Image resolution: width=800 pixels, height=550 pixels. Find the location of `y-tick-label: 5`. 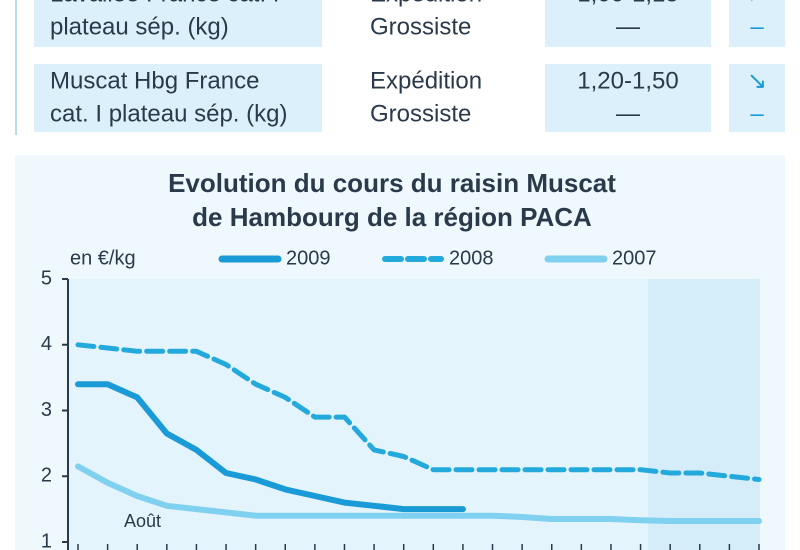

y-tick-label: 5 is located at coordinates (46, 278).